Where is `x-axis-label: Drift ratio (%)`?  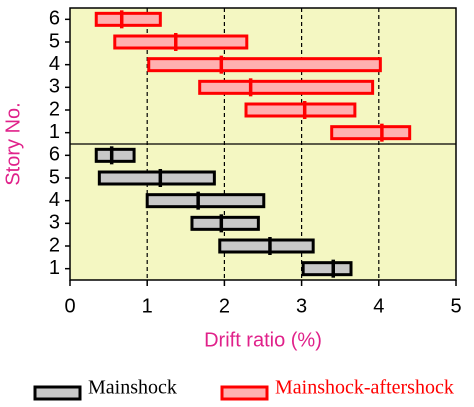
x-axis-label: Drift ratio (%) is located at coordinates (263, 340).